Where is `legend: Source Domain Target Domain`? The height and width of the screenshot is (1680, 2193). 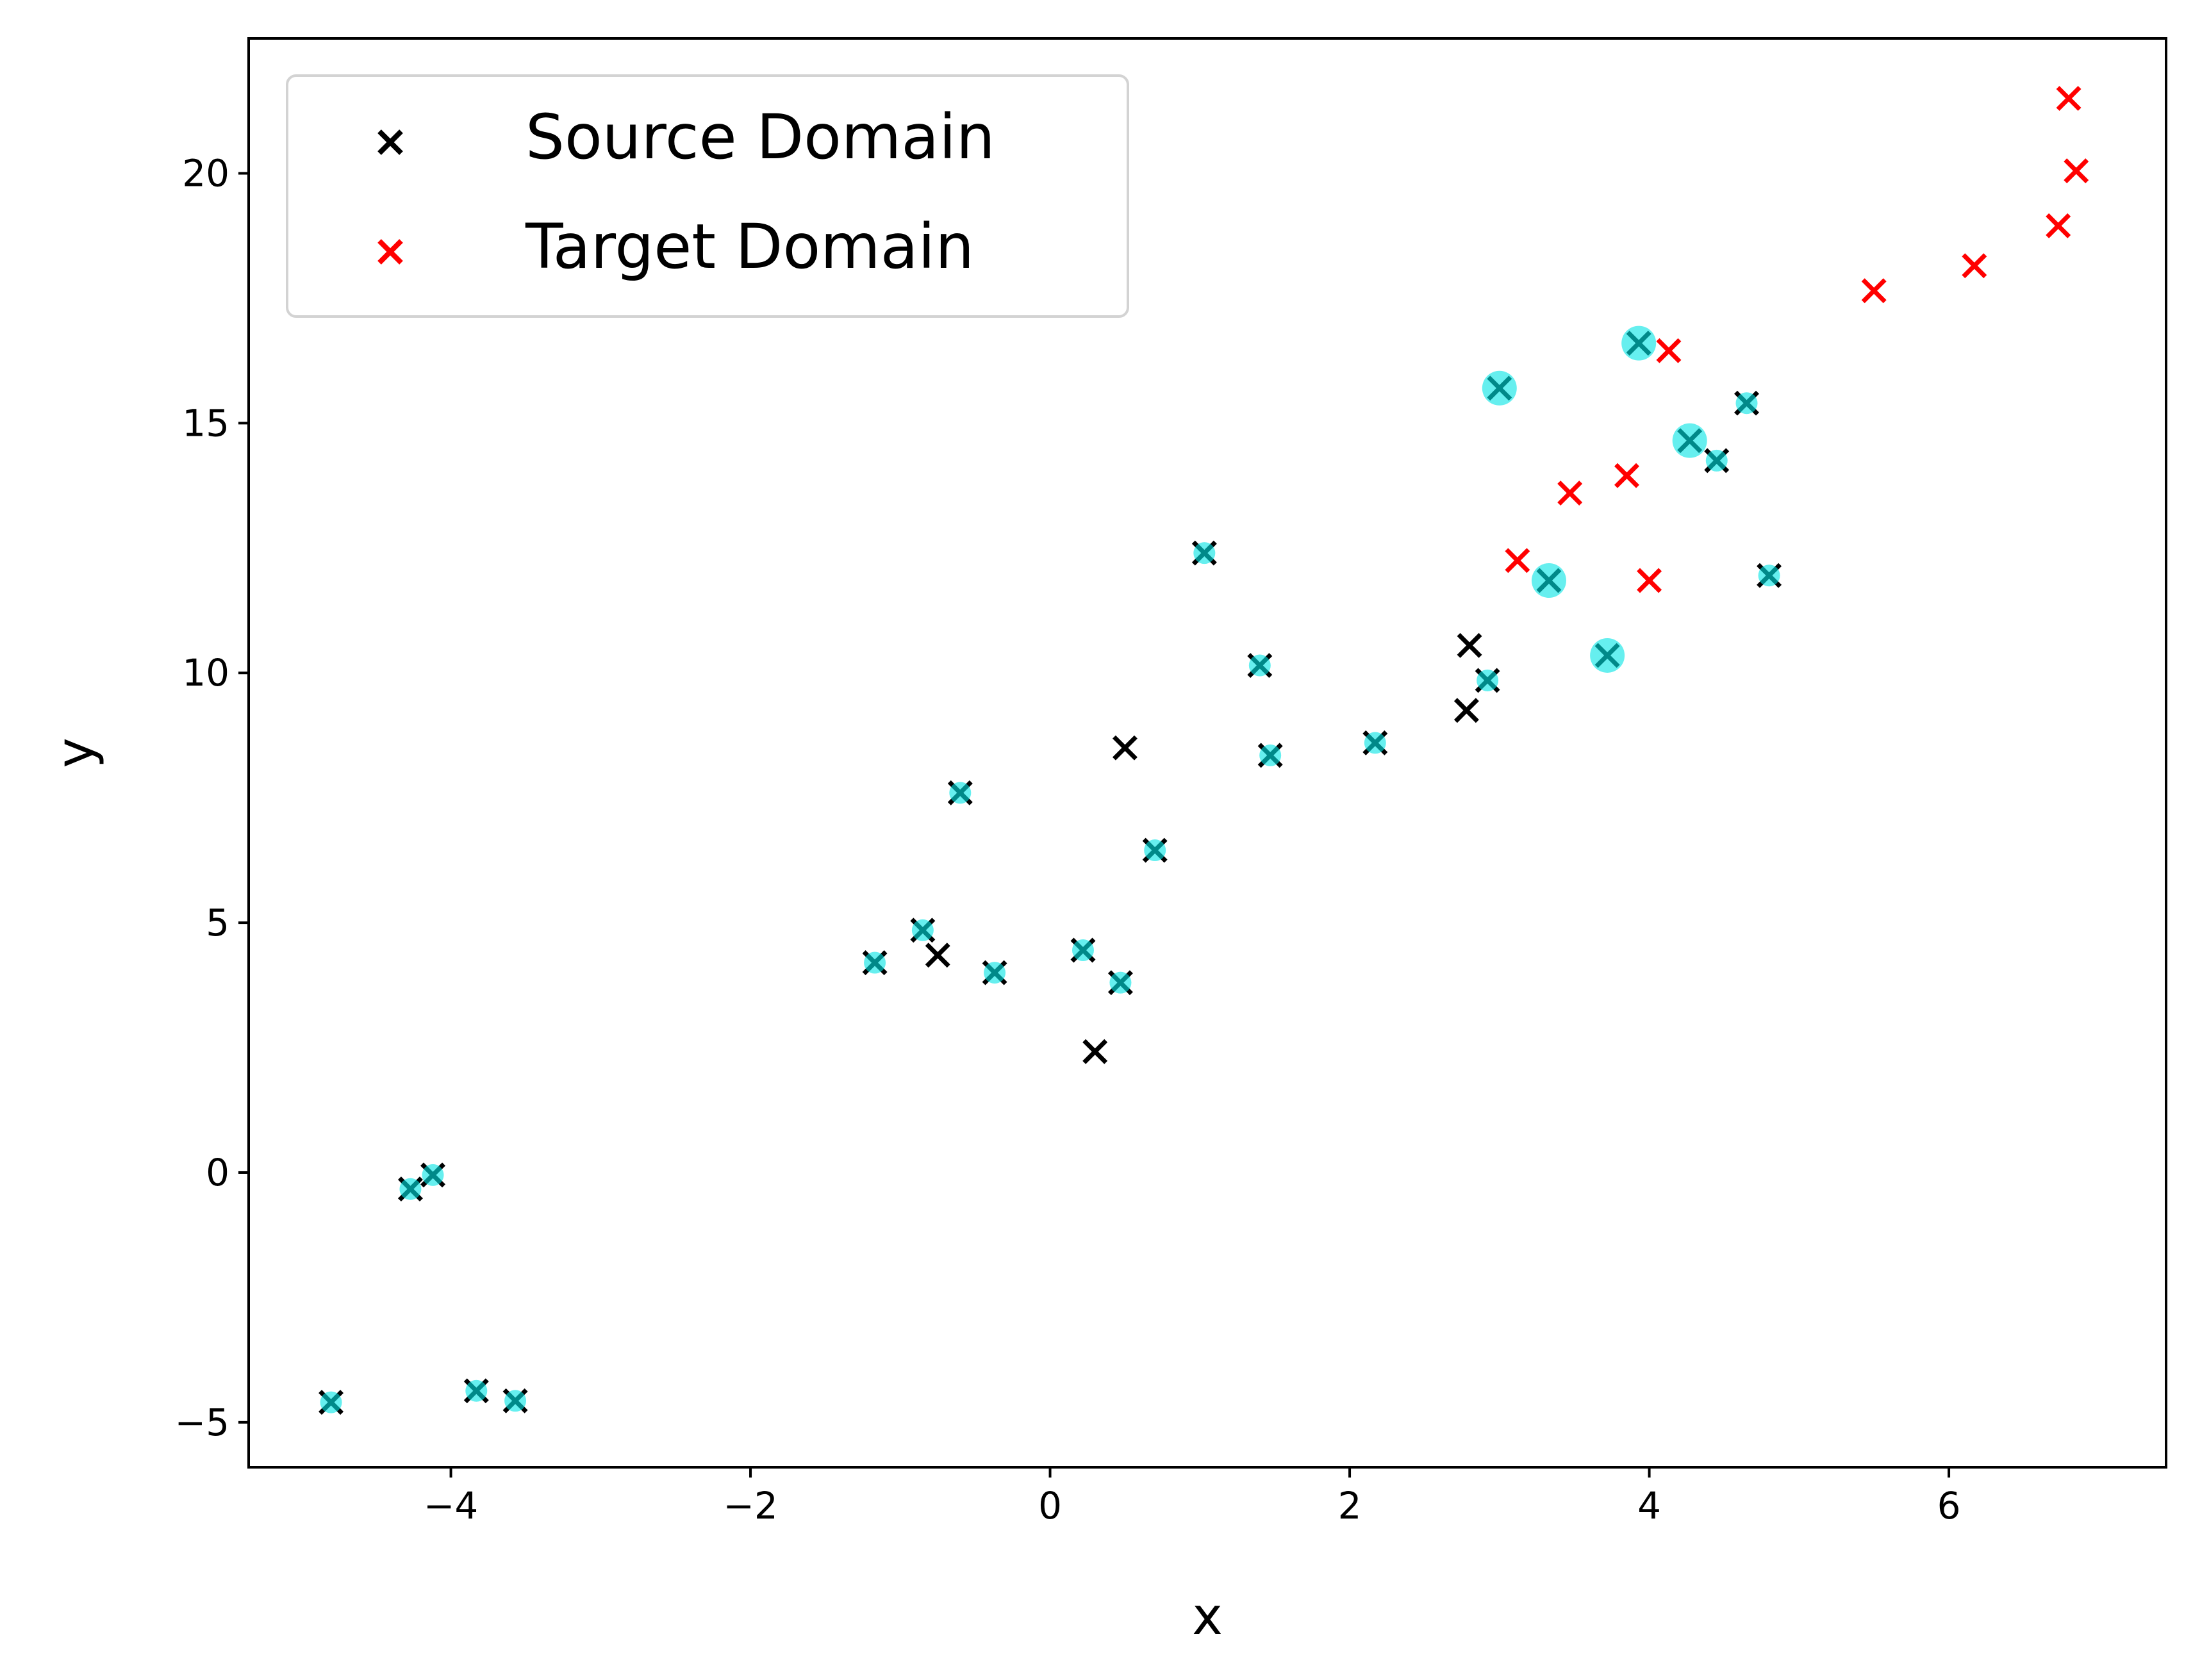 legend: Source Domain Target Domain is located at coordinates (707, 196).